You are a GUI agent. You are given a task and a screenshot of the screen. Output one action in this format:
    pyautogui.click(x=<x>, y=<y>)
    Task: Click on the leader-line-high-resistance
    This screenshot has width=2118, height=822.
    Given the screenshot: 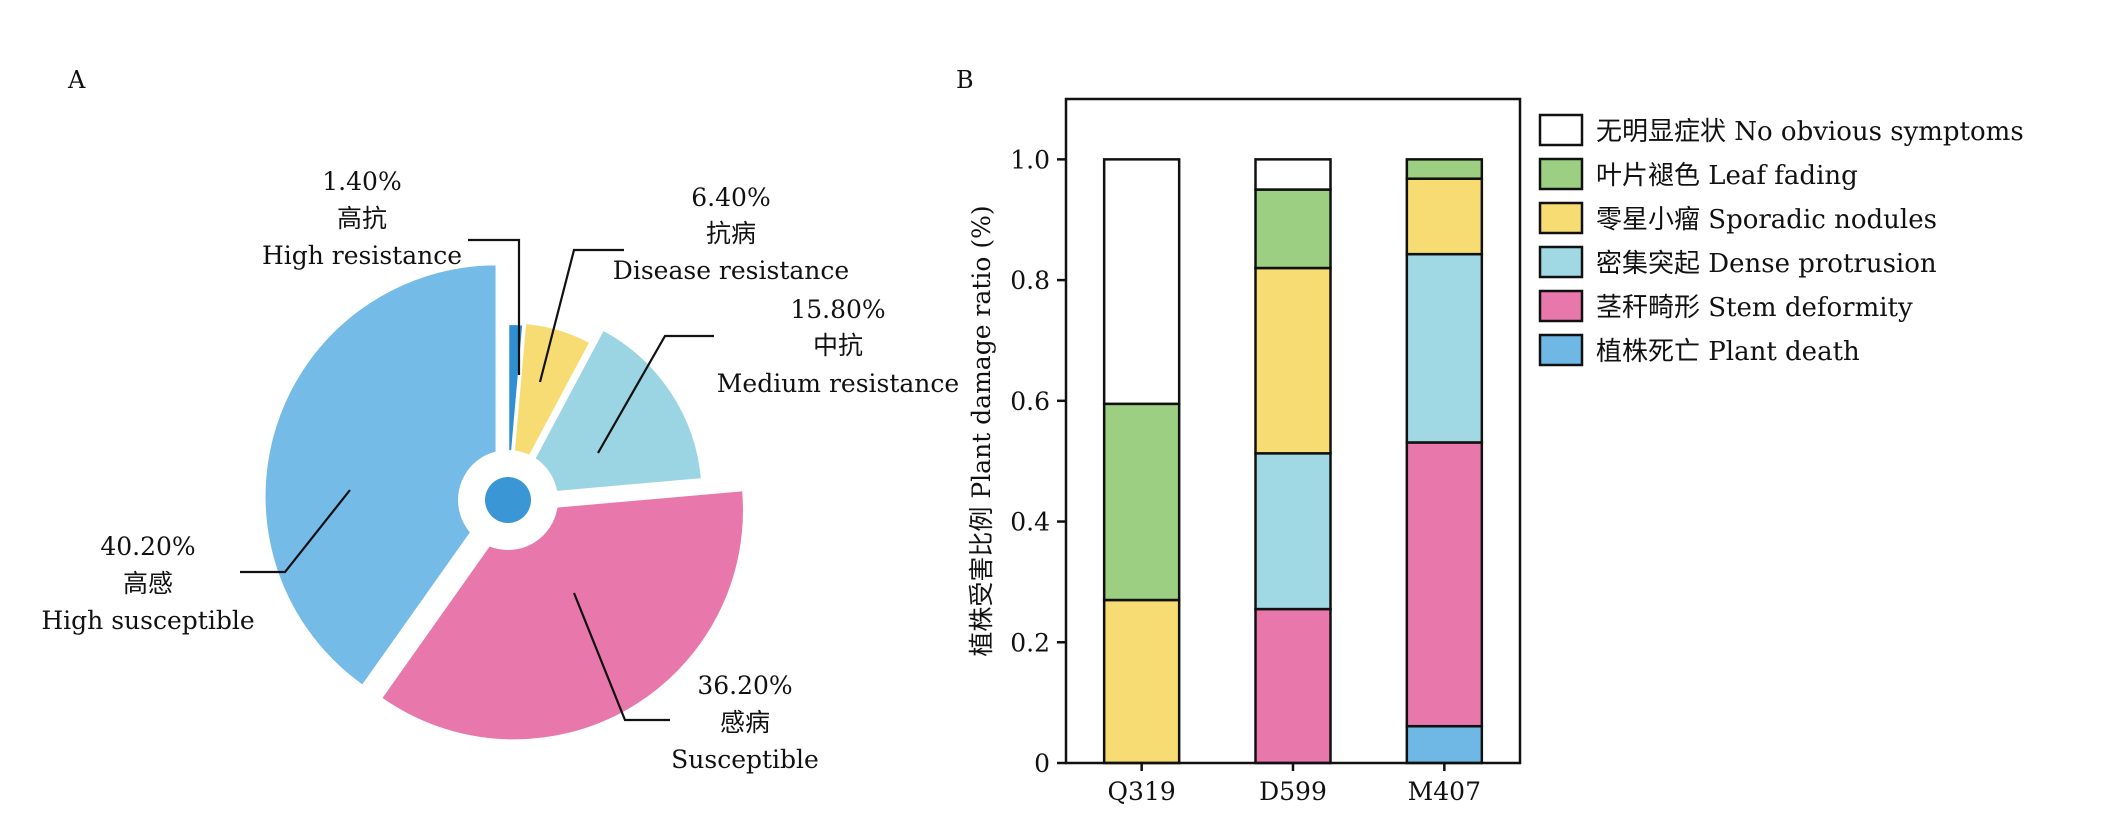 What is the action you would take?
    pyautogui.click(x=494, y=306)
    